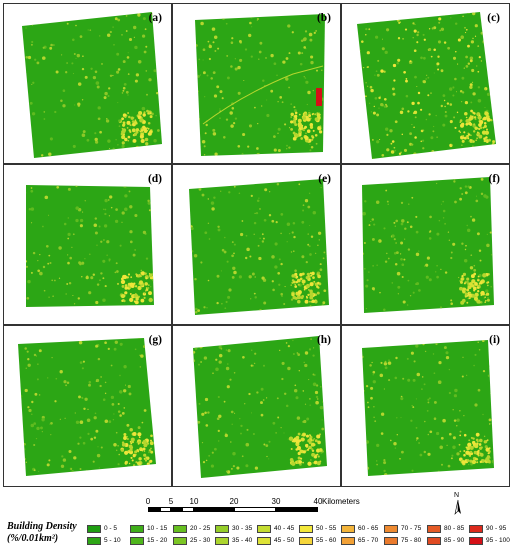 The height and width of the screenshot is (550, 513). What do you see at coordinates (496, 528) in the screenshot?
I see `legend-label: 90 - 95` at bounding box center [496, 528].